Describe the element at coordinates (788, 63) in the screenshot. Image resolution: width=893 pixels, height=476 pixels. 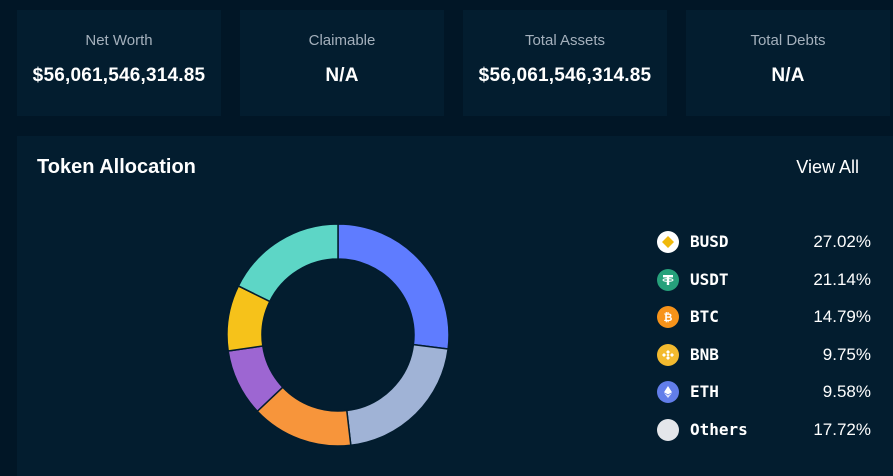
I see `total-debts-card: Total Debts N/A` at that location.